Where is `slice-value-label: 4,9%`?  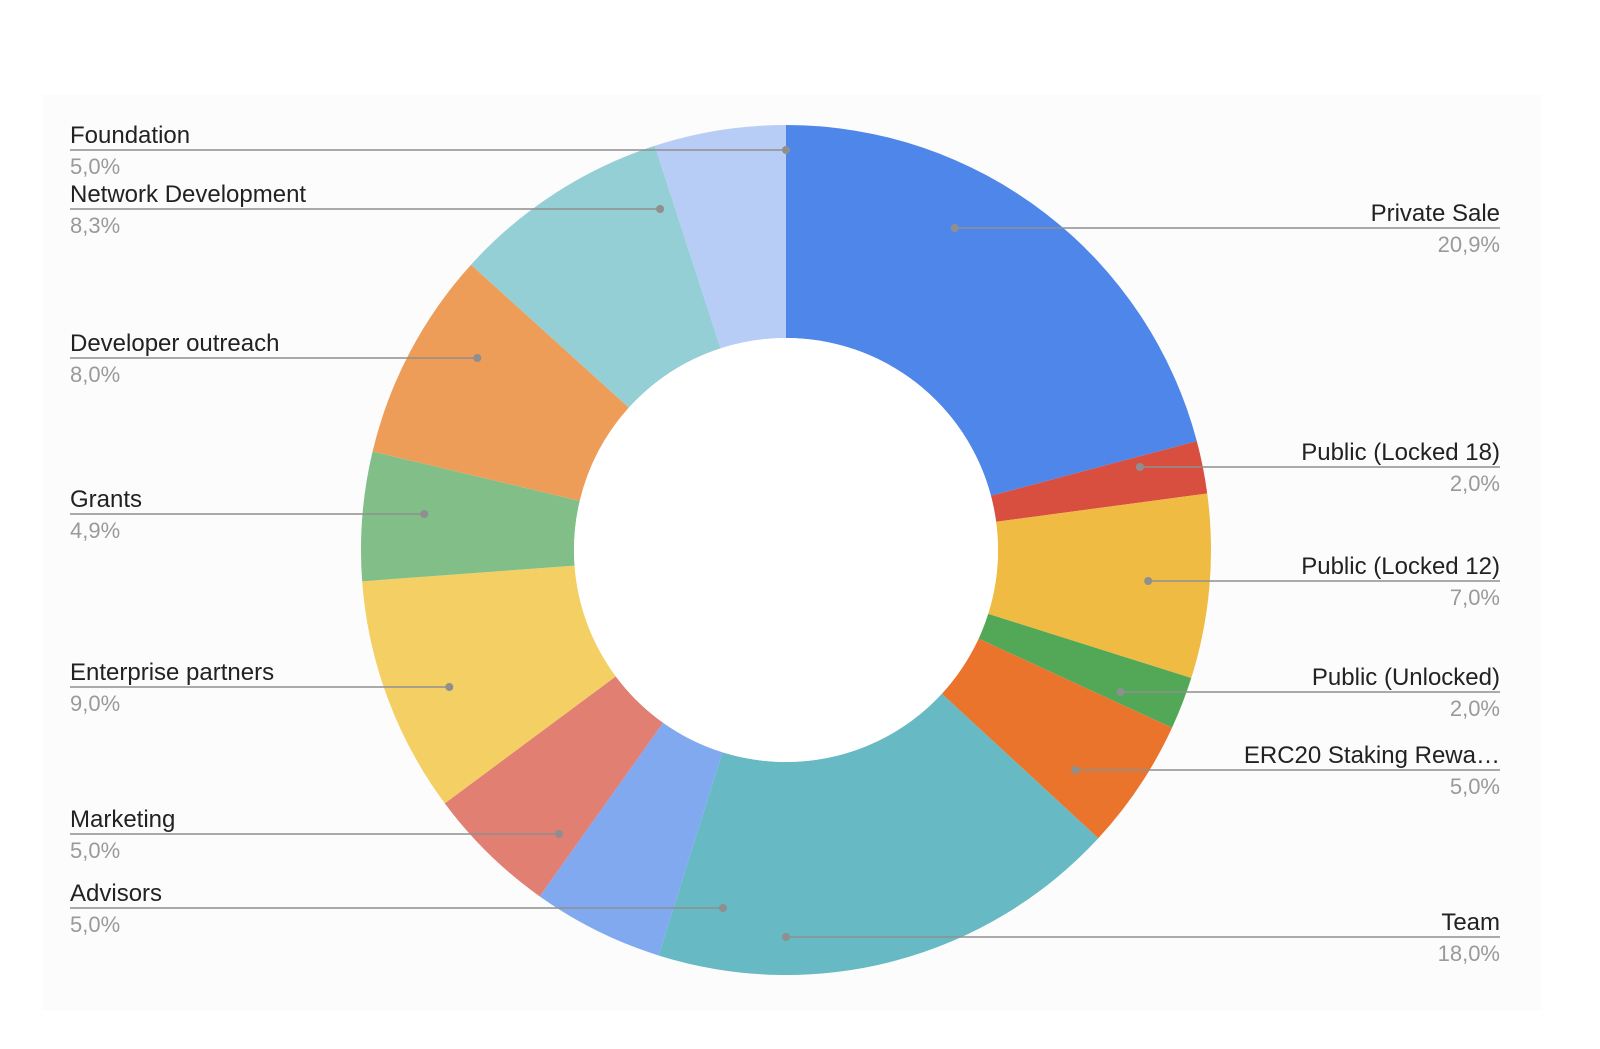 slice-value-label: 4,9% is located at coordinates (95, 530).